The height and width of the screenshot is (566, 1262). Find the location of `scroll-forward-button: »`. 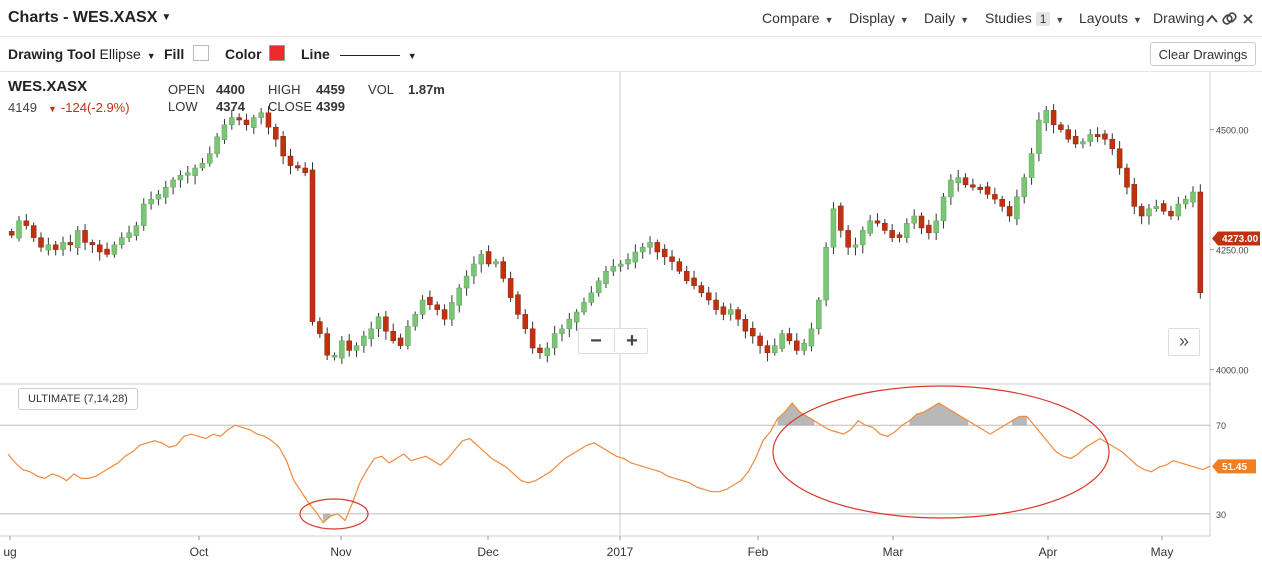

scroll-forward-button: » is located at coordinates (1184, 342).